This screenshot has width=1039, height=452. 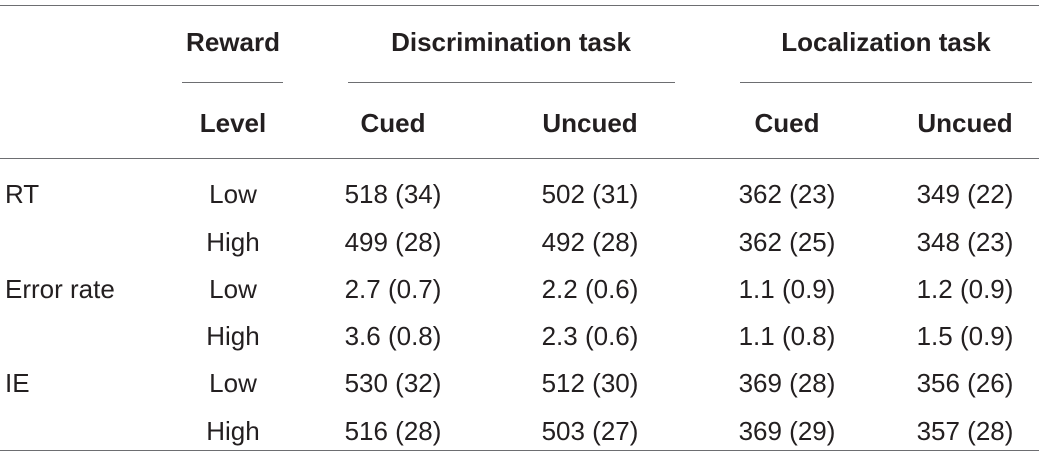 I want to click on value-cell: 357 (28), so click(x=965, y=431).